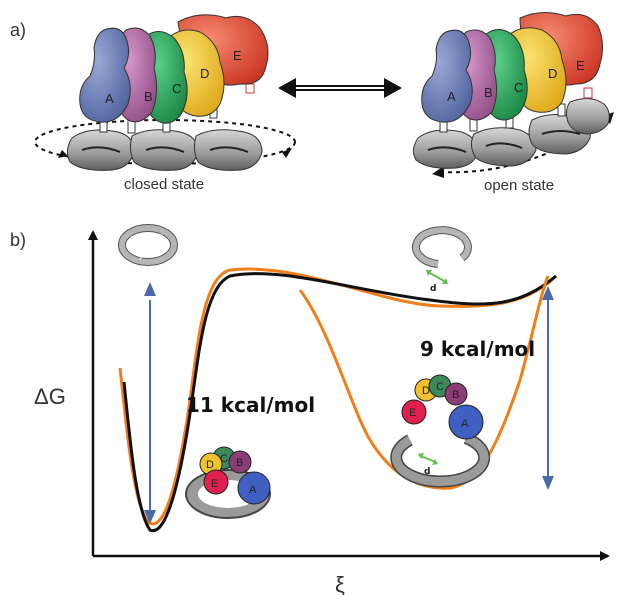  Describe the element at coordinates (109, 98) in the screenshot. I see `closed-label-a: A` at that location.